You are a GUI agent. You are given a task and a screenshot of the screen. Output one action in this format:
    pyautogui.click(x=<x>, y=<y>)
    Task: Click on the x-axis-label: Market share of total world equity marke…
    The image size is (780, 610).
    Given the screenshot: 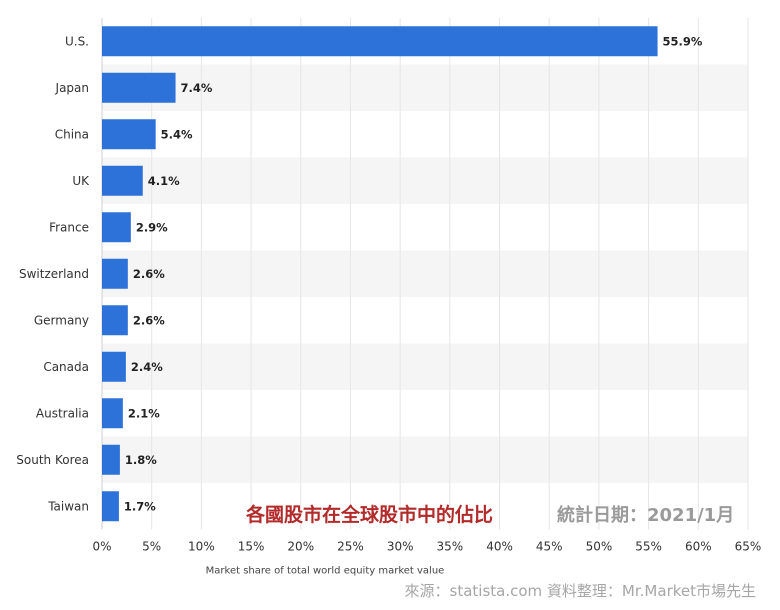 What is the action you would take?
    pyautogui.click(x=325, y=571)
    